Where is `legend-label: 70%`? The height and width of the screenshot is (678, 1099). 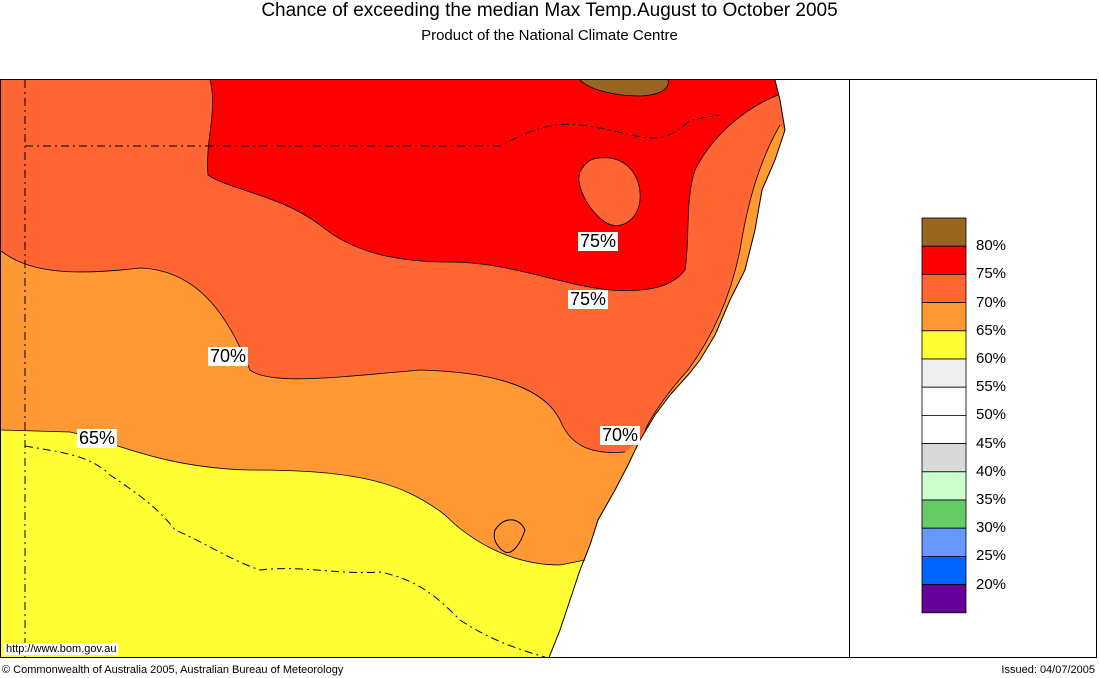 legend-label: 70% is located at coordinates (991, 303).